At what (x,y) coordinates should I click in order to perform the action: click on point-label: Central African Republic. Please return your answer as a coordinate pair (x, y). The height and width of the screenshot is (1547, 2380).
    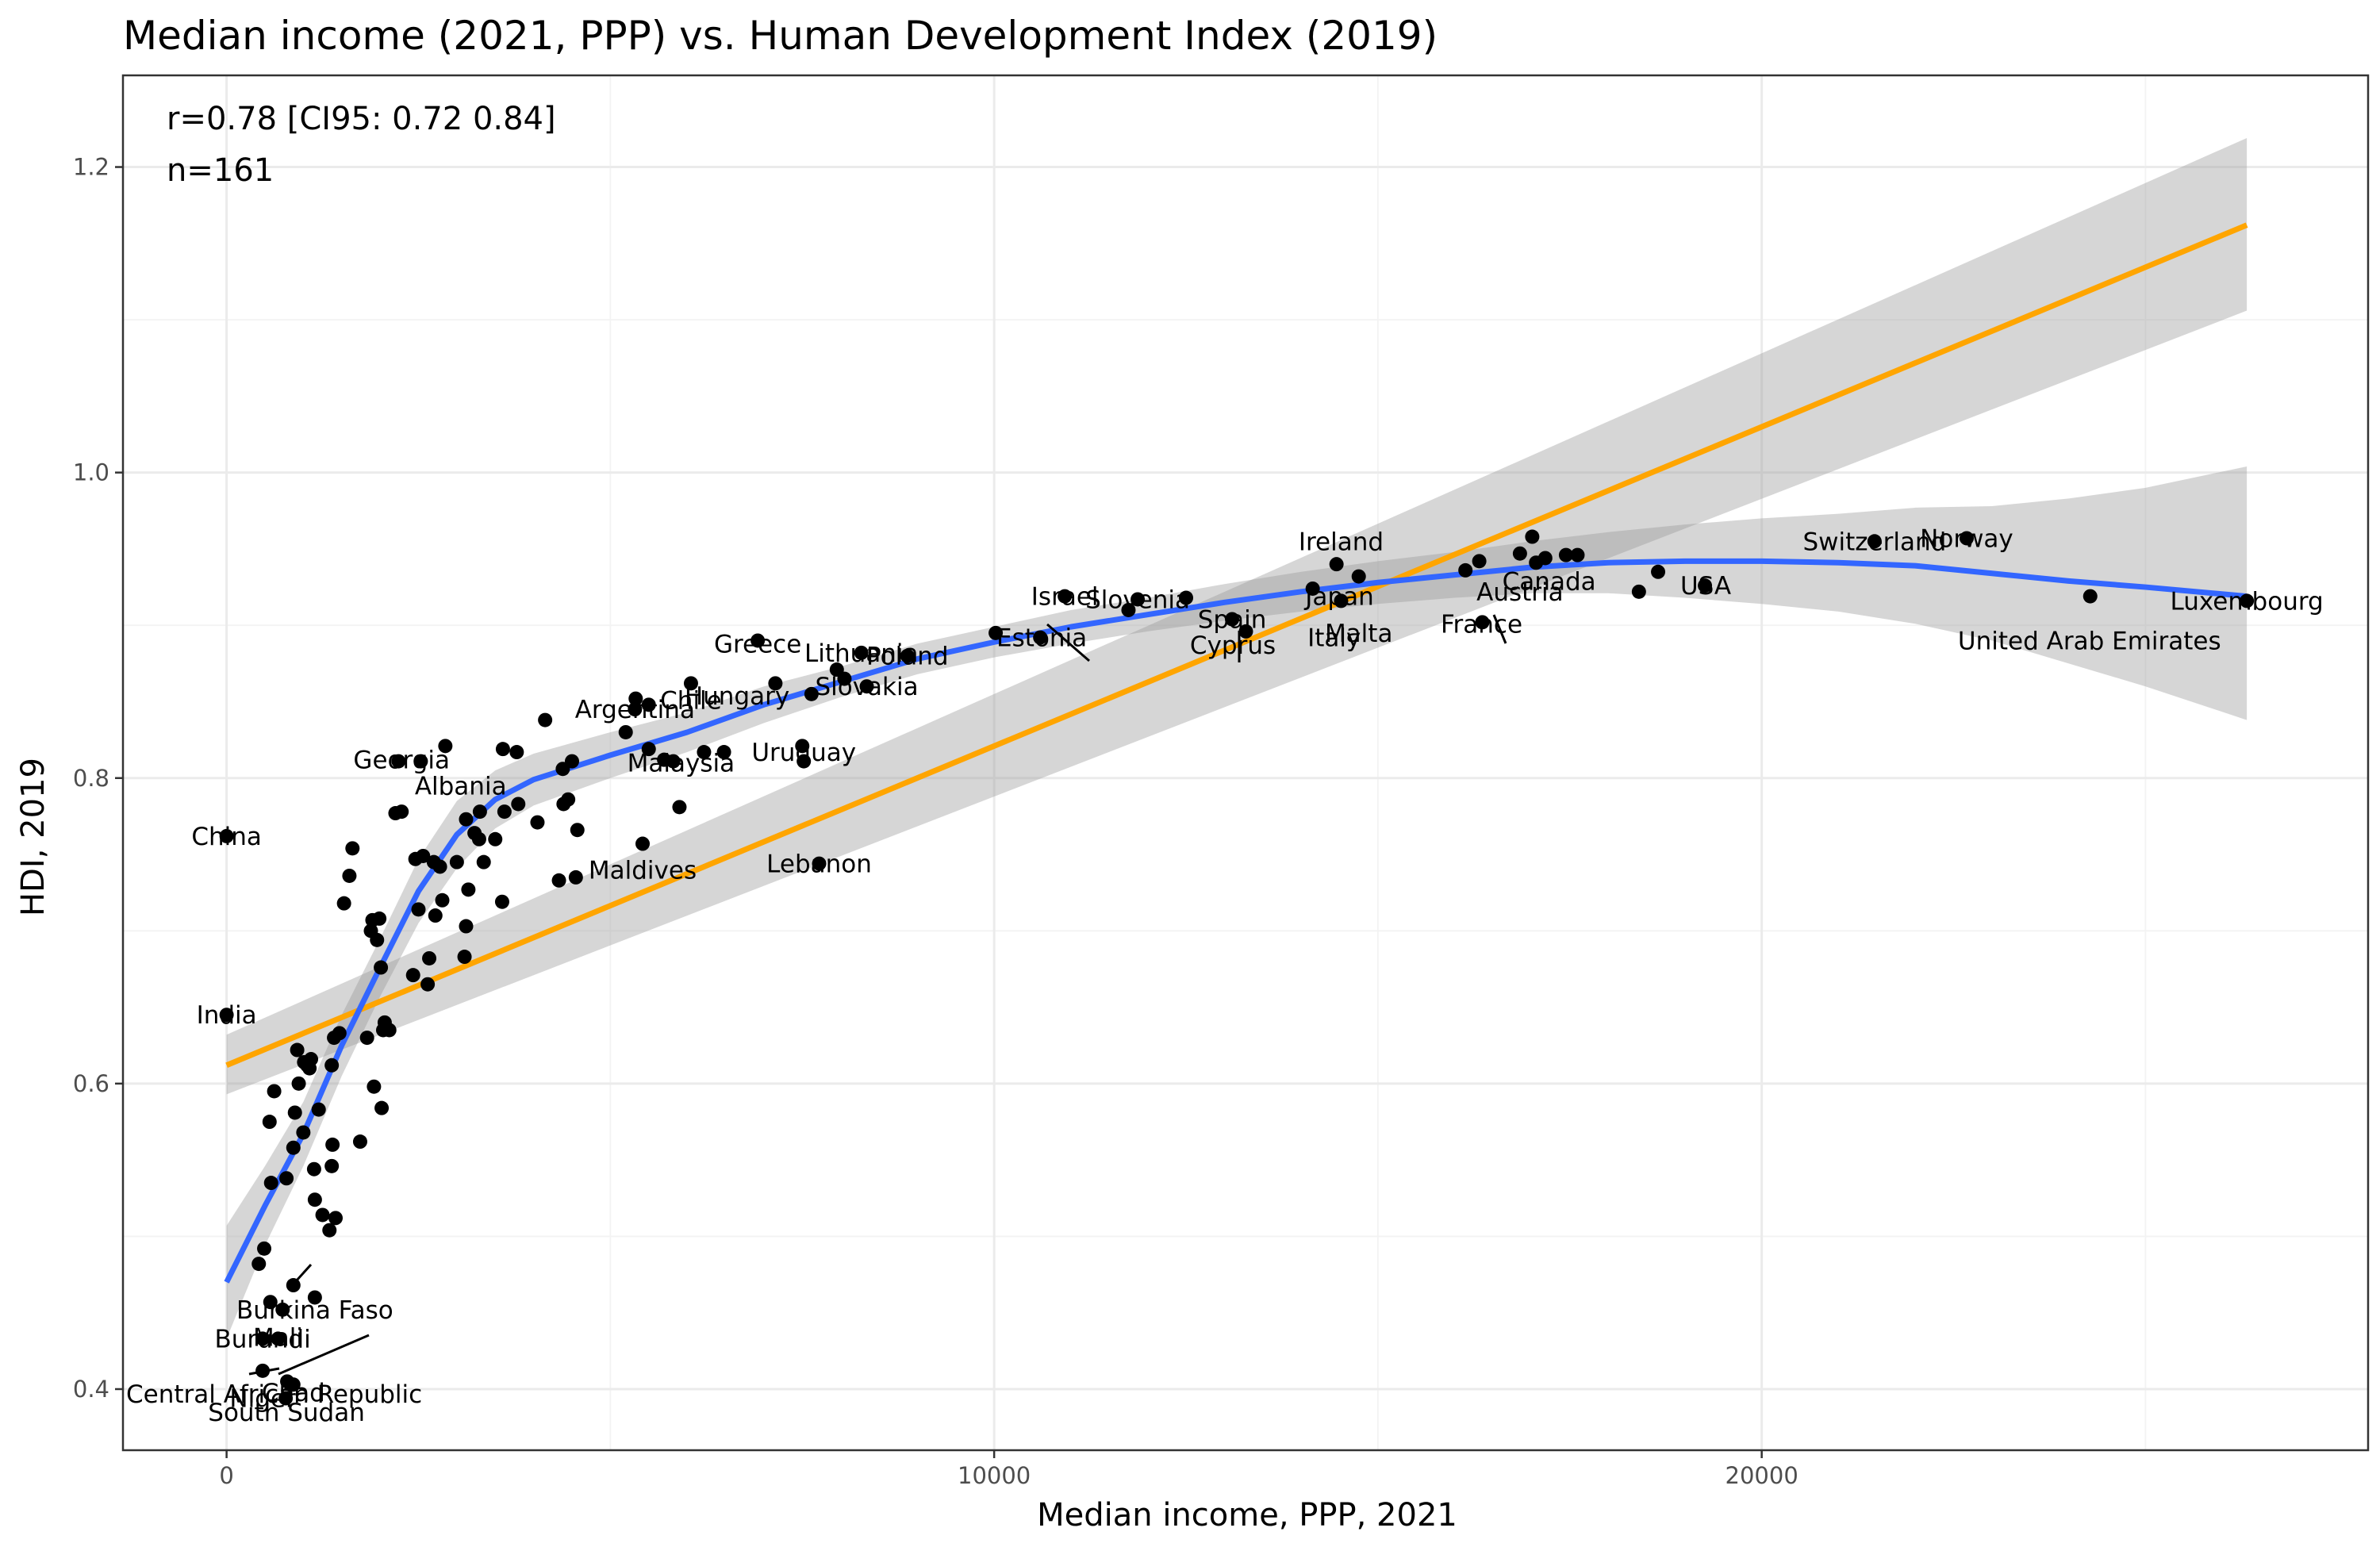
    Looking at the image, I should click on (274, 1394).